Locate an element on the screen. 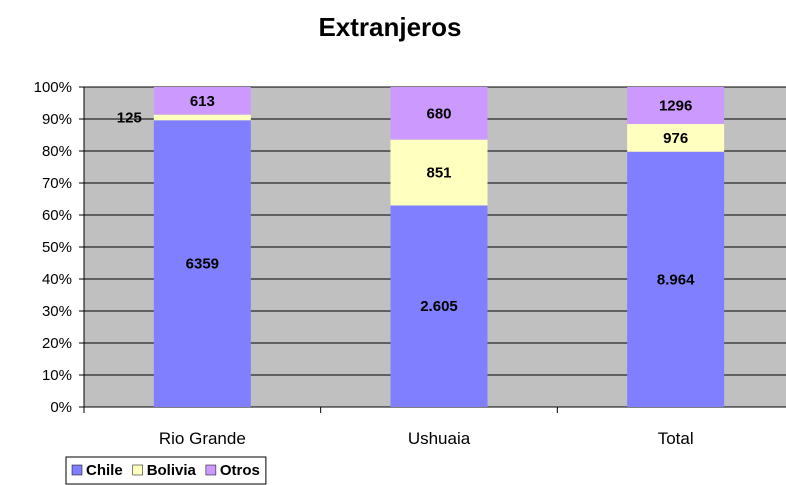 This screenshot has height=485, width=786. x-tick-label: Ushuaia is located at coordinates (439, 438).